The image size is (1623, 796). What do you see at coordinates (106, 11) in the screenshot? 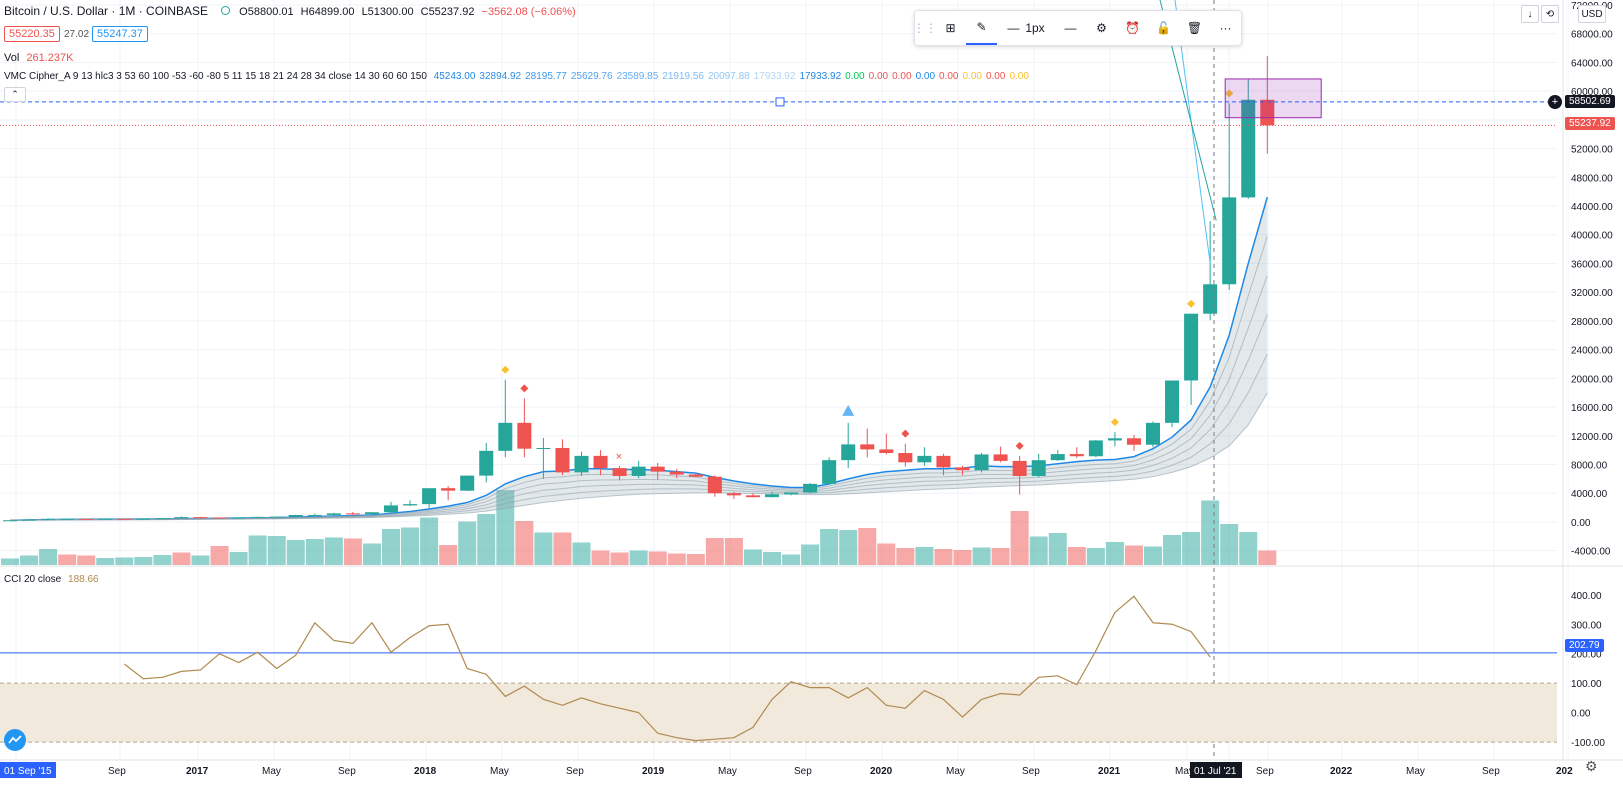
I see `symbol-title: Bitcoin / U.S. Dollar · 1M · COINBASE` at bounding box center [106, 11].